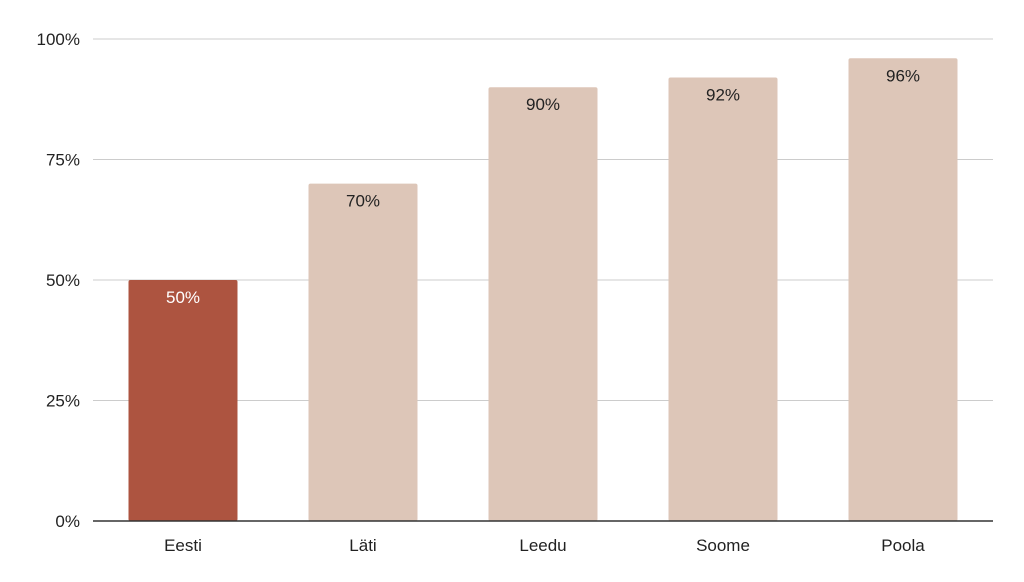 This screenshot has width=1024, height=582. What do you see at coordinates (183, 400) in the screenshot?
I see `bar-eesti` at bounding box center [183, 400].